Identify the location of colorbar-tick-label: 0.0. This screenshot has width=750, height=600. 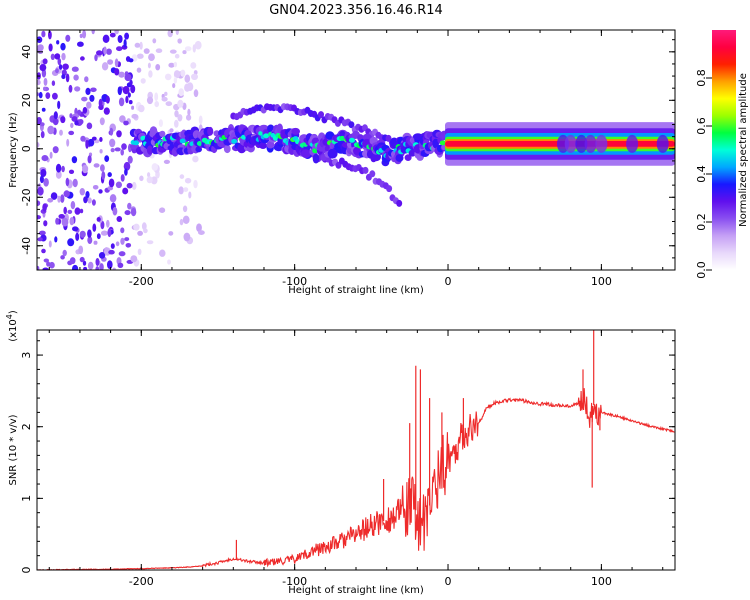
(701, 270).